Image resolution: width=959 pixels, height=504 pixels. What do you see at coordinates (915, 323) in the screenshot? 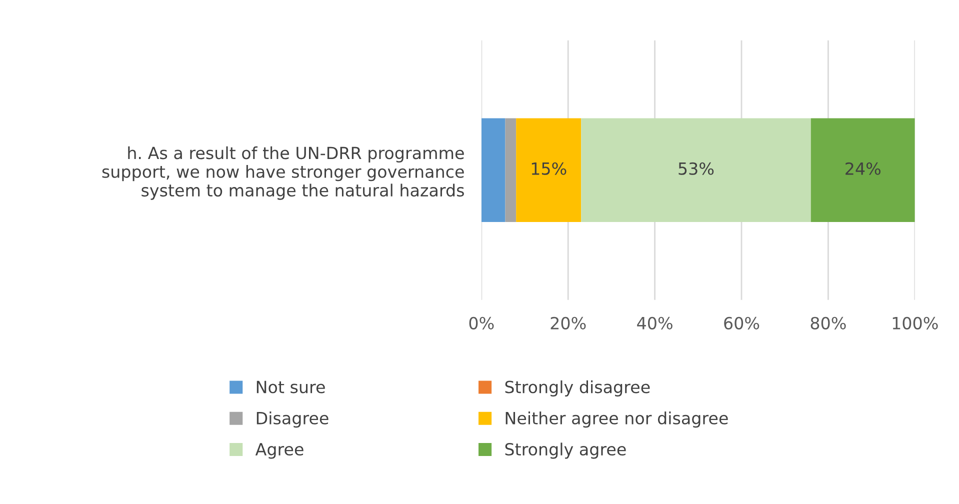
I see `x-tick-label: 100%` at bounding box center [915, 323].